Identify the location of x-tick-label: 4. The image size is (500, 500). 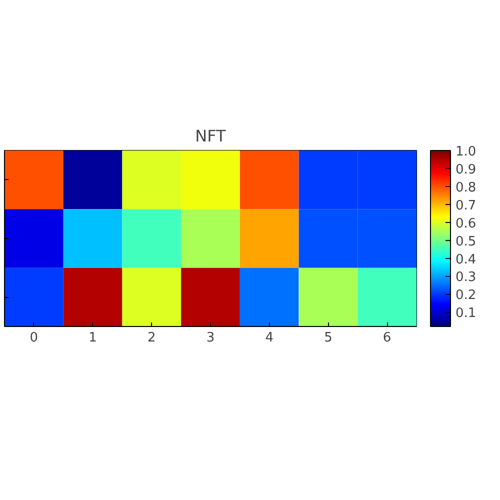
(269, 338).